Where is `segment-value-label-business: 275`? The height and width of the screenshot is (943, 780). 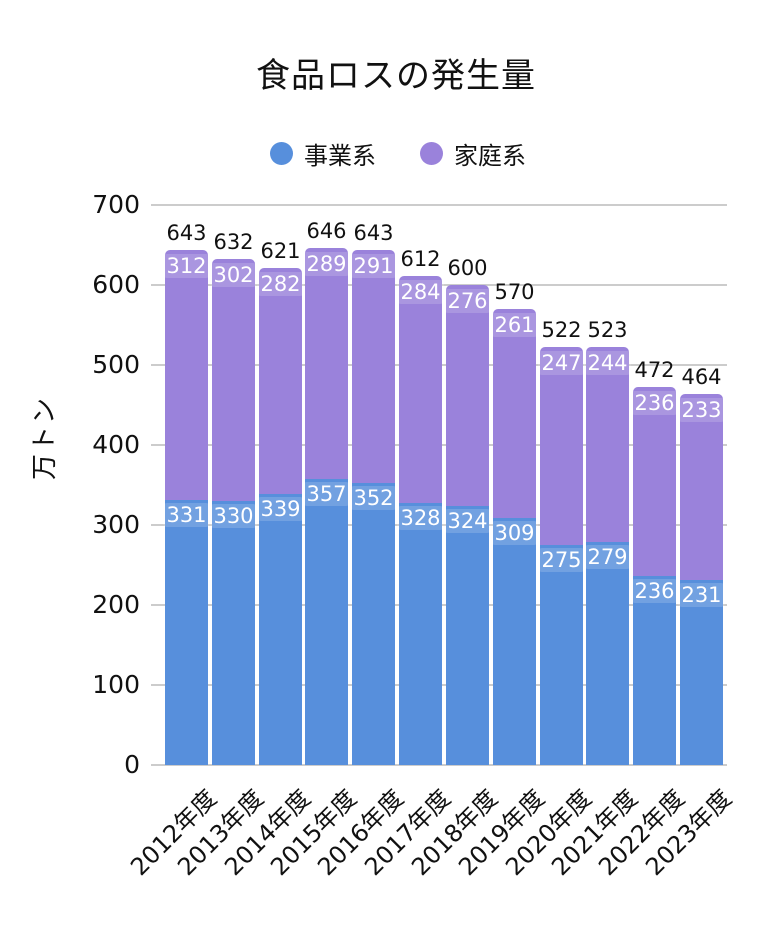 segment-value-label-business: 275 is located at coordinates (561, 560).